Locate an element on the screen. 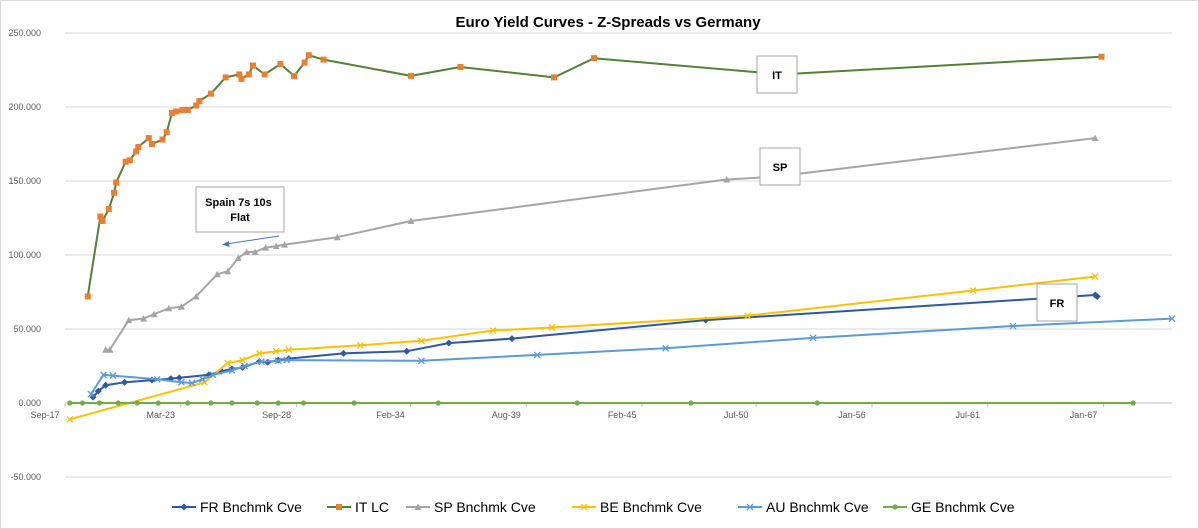 The width and height of the screenshot is (1199, 529). callout-fr-box is located at coordinates (1057, 302).